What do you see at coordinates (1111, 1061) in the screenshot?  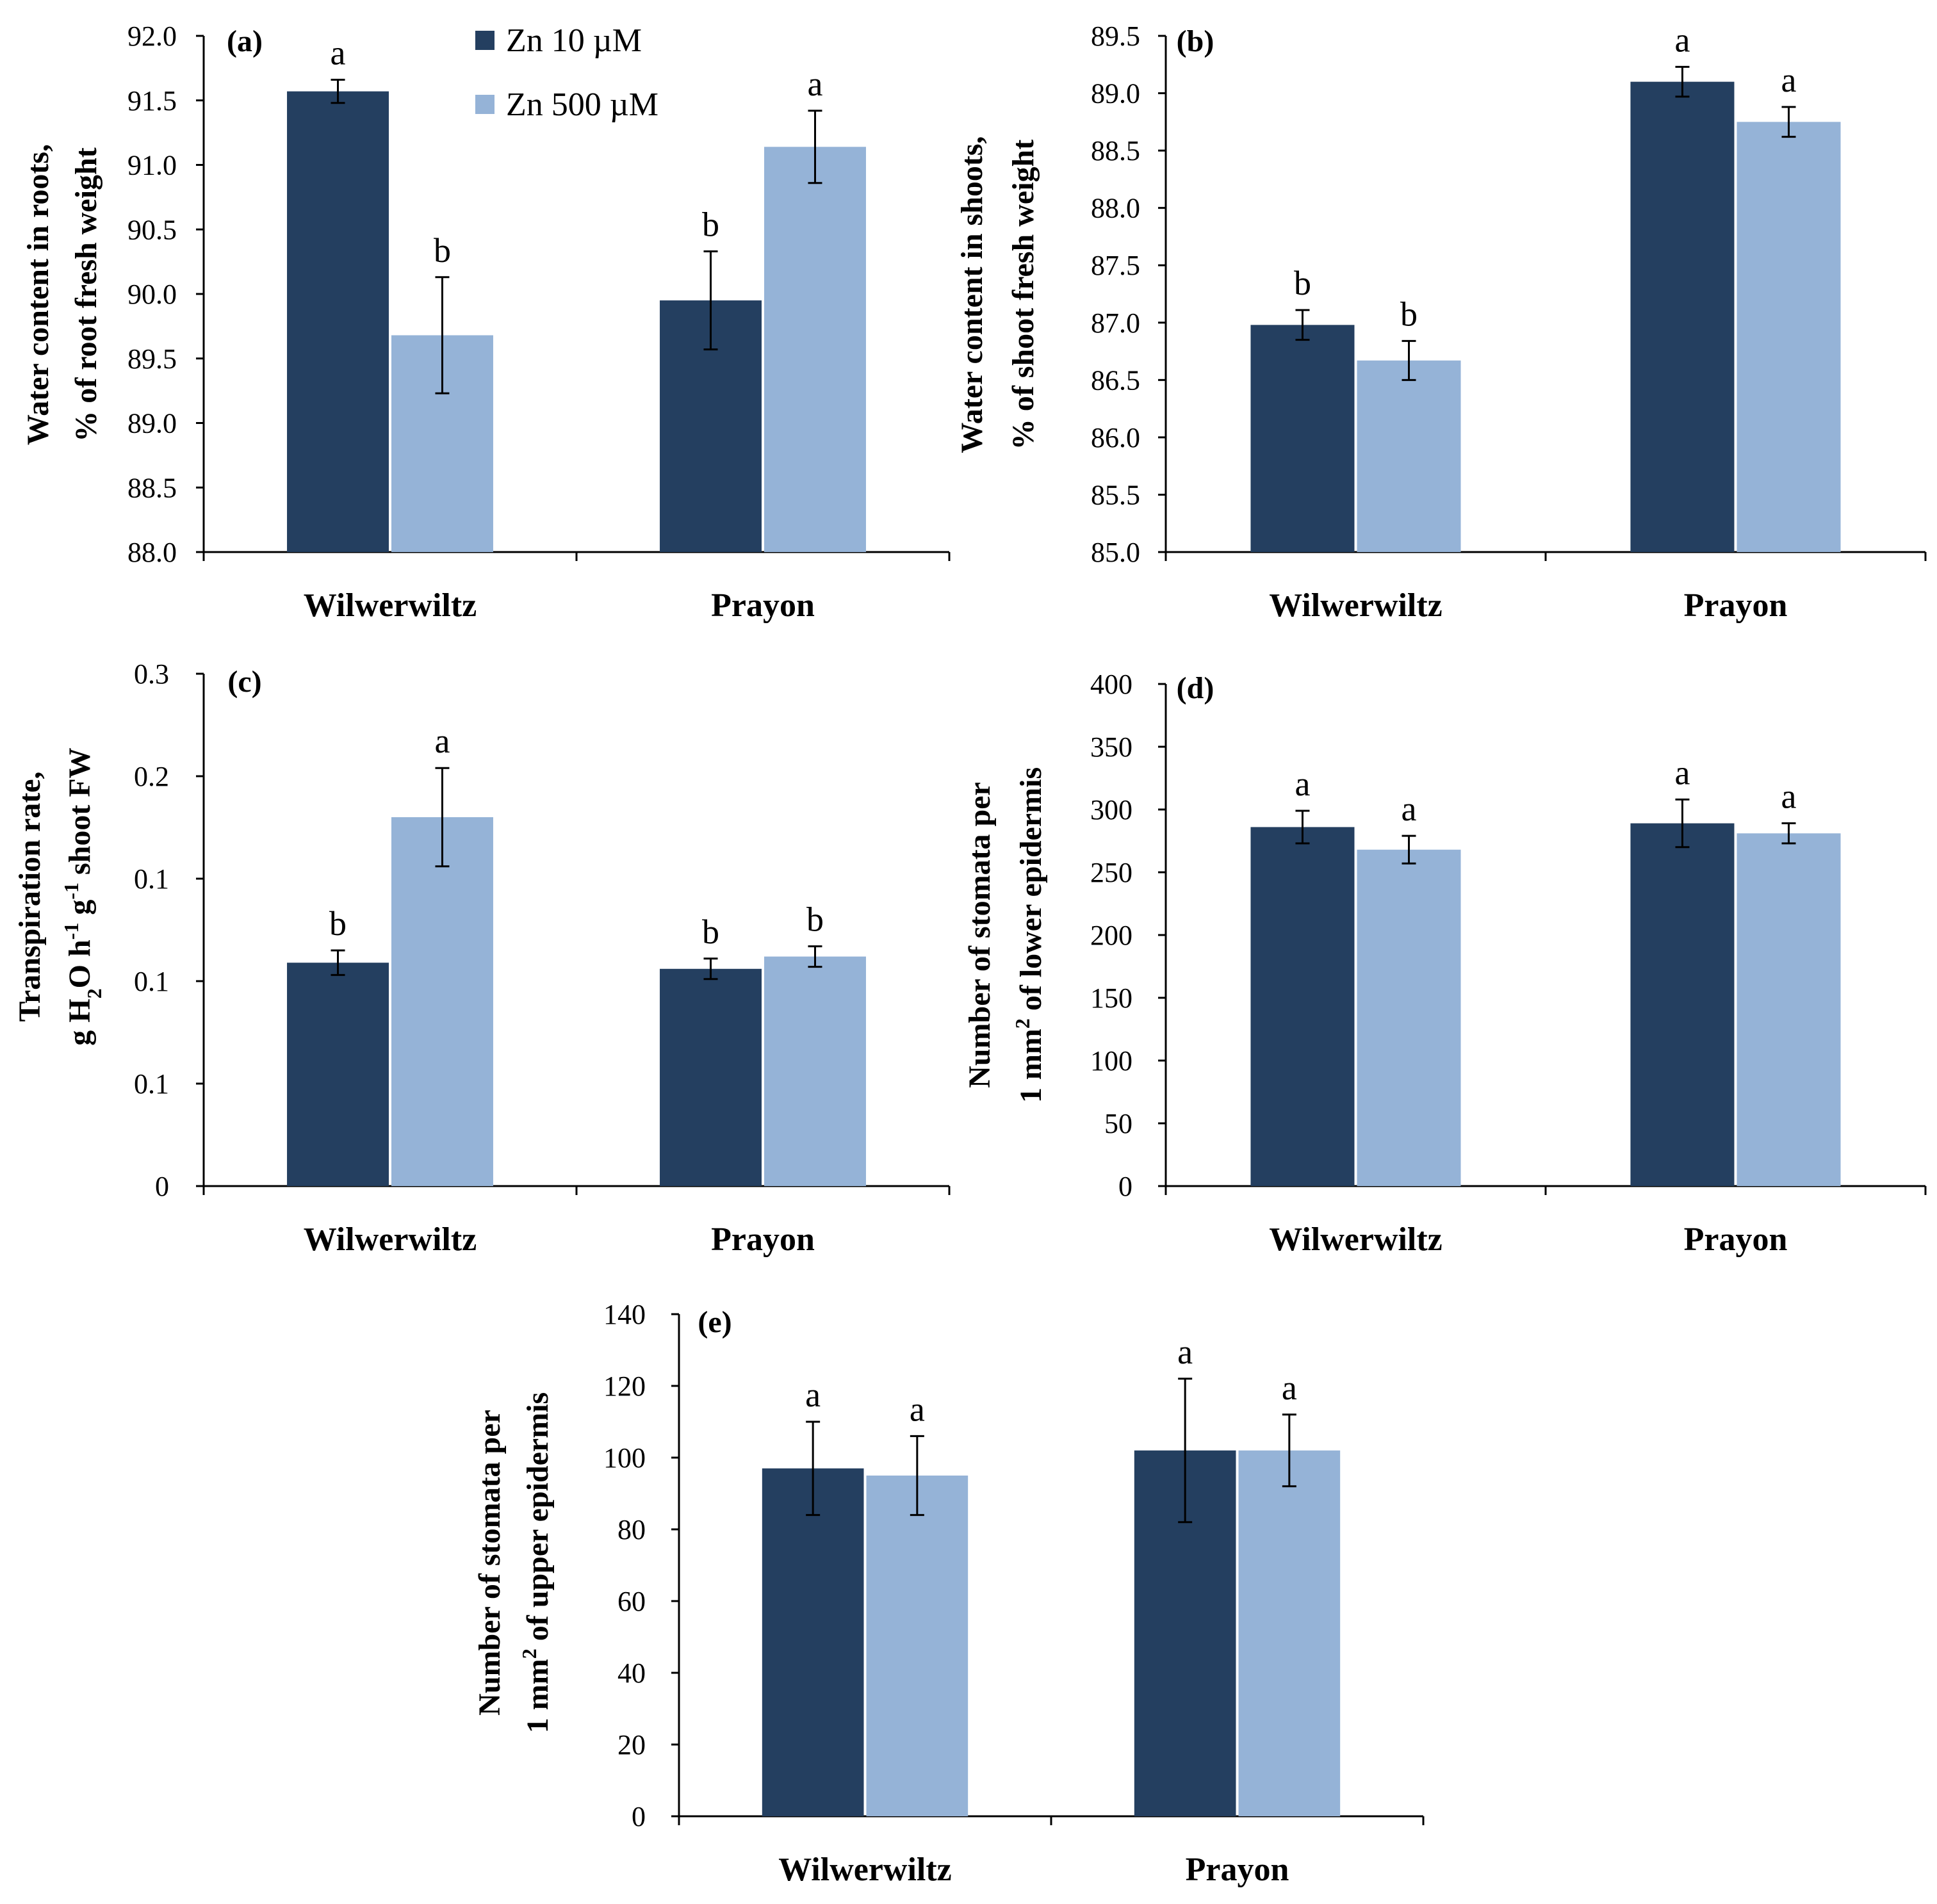 I see `y-tick-label: 100` at bounding box center [1111, 1061].